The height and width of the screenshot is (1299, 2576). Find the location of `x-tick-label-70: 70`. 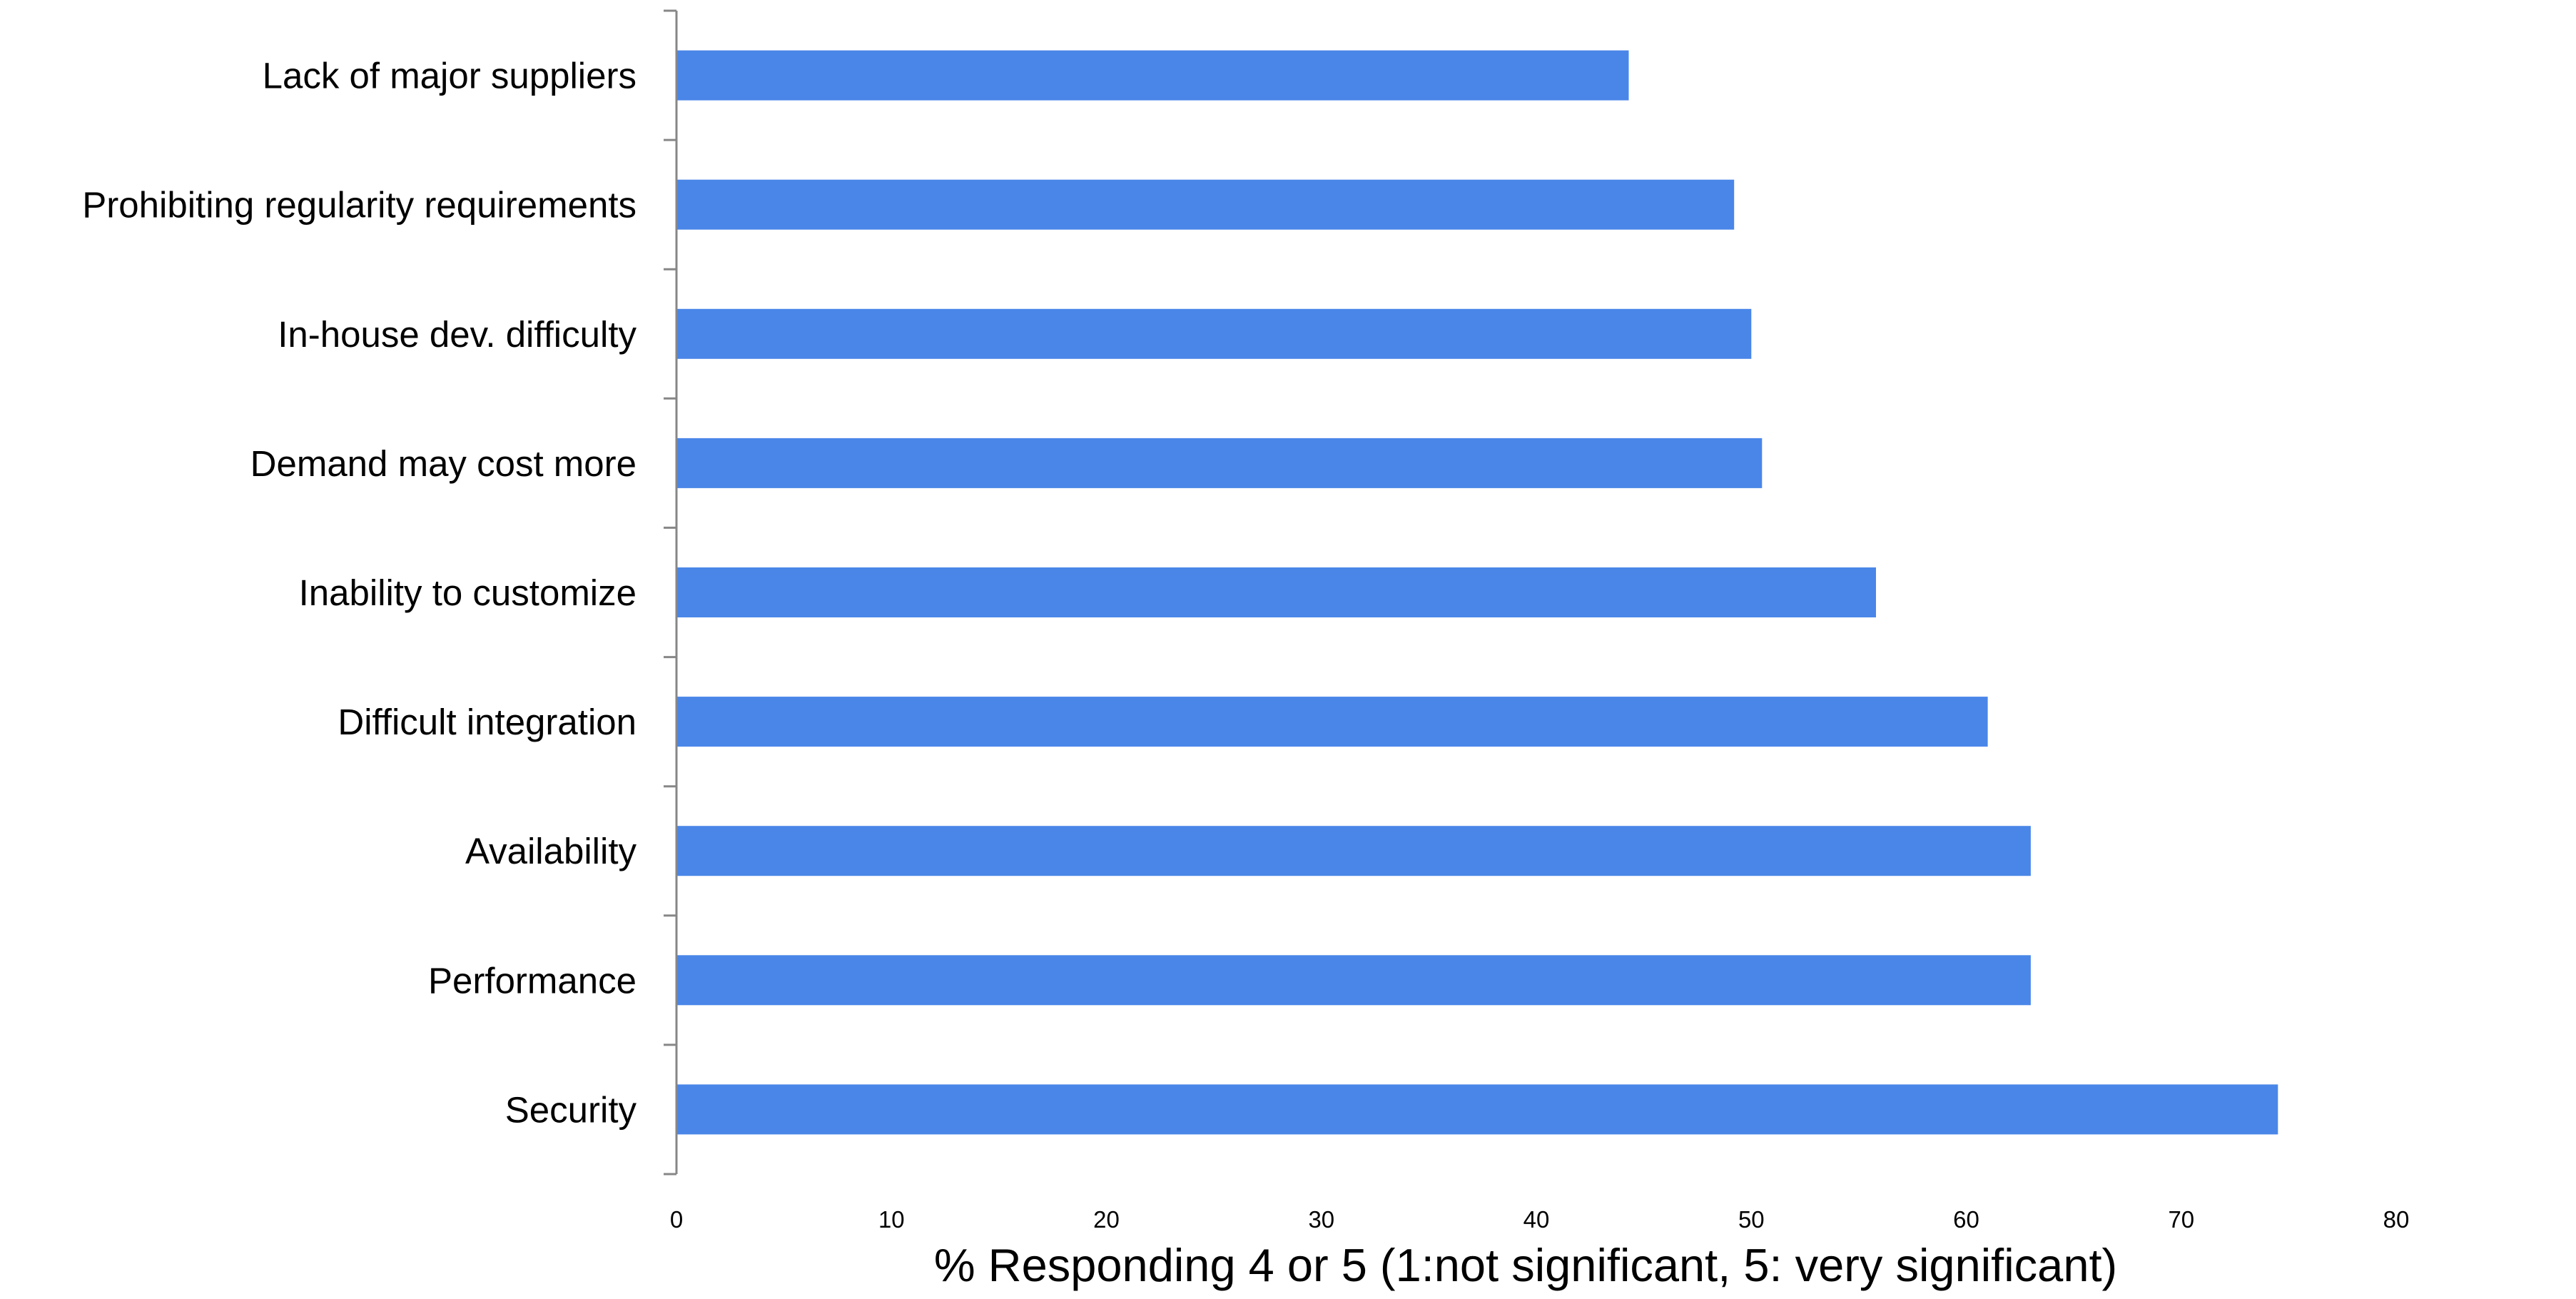

x-tick-label-70: 70 is located at coordinates (2181, 1219).